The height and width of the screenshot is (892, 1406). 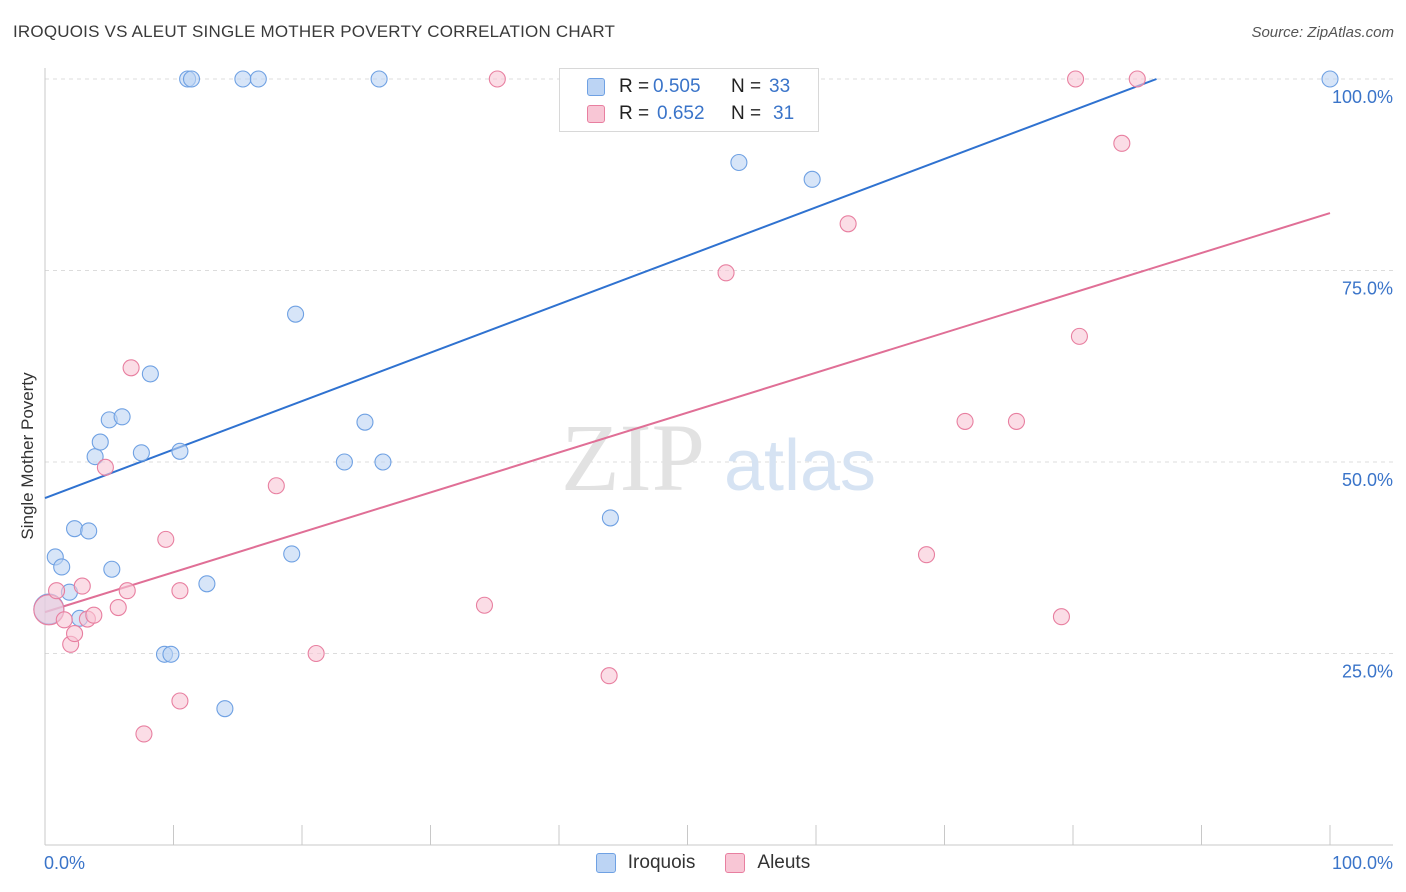 What do you see at coordinates (661, 862) in the screenshot?
I see `legend-label-iroquois: Iroquois` at bounding box center [661, 862].